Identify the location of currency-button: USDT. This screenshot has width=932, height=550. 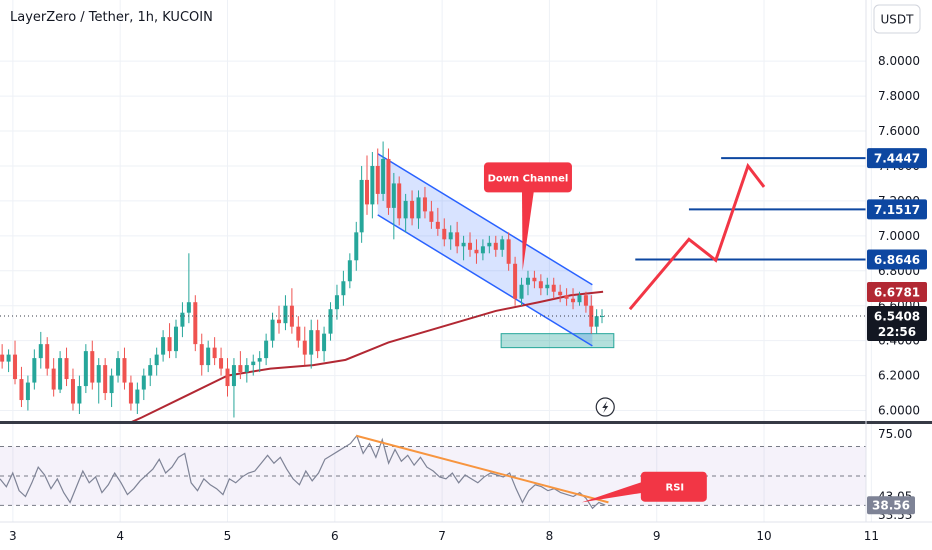
(897, 19).